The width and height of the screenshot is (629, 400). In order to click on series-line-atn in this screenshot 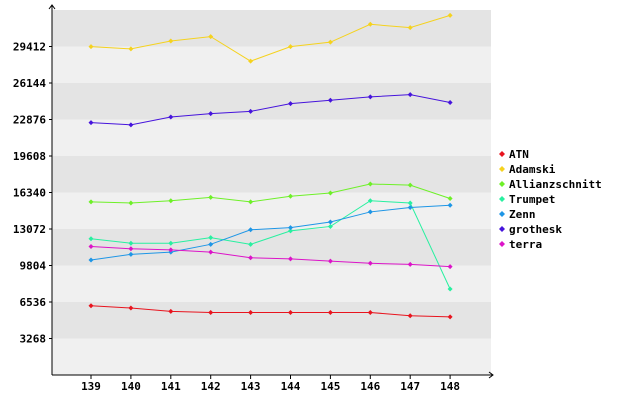, I will do `click(270, 311)`.